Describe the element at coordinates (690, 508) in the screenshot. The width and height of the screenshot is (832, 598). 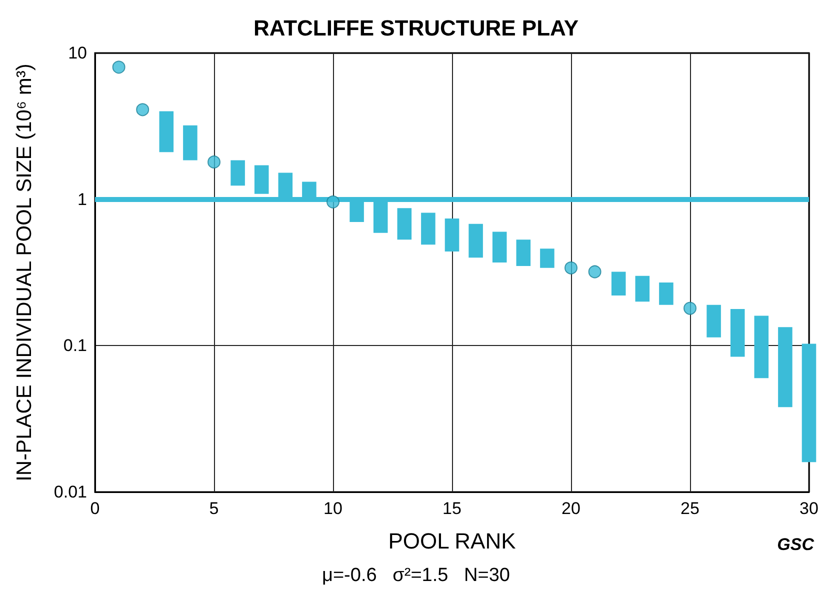
I see `x-tick-label: 25` at that location.